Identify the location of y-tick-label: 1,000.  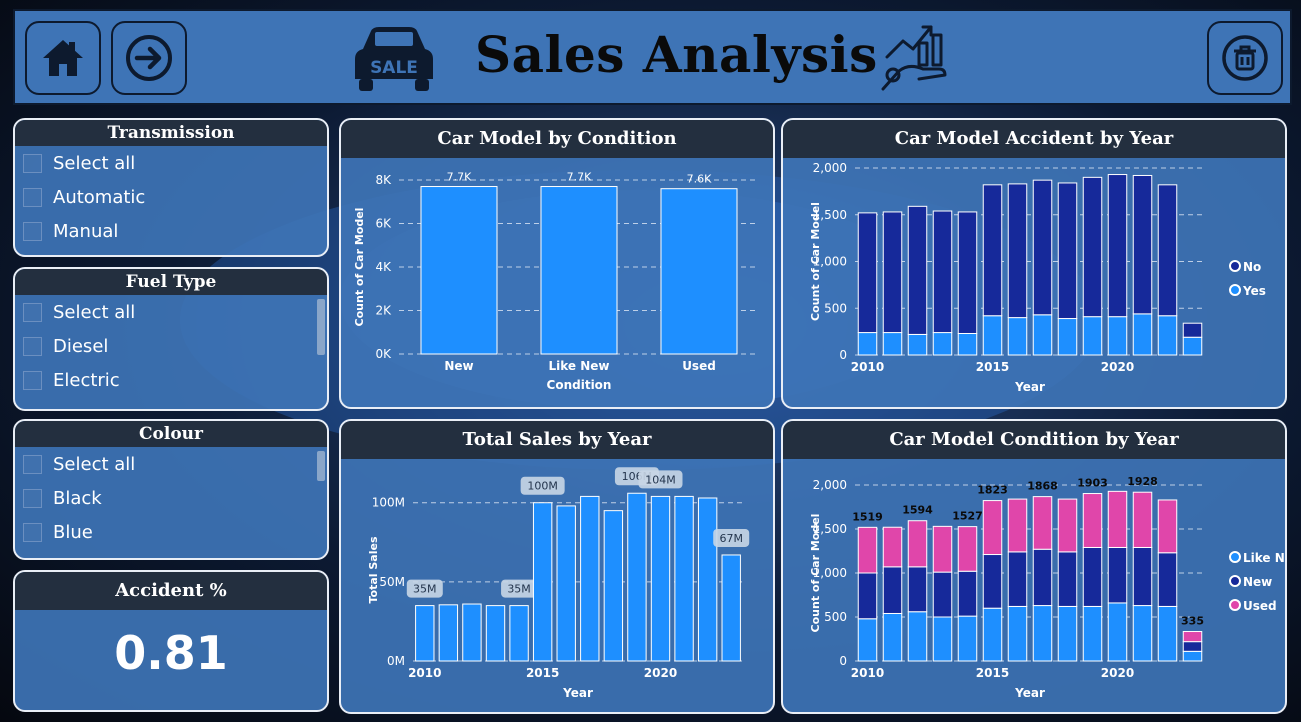
(830, 262).